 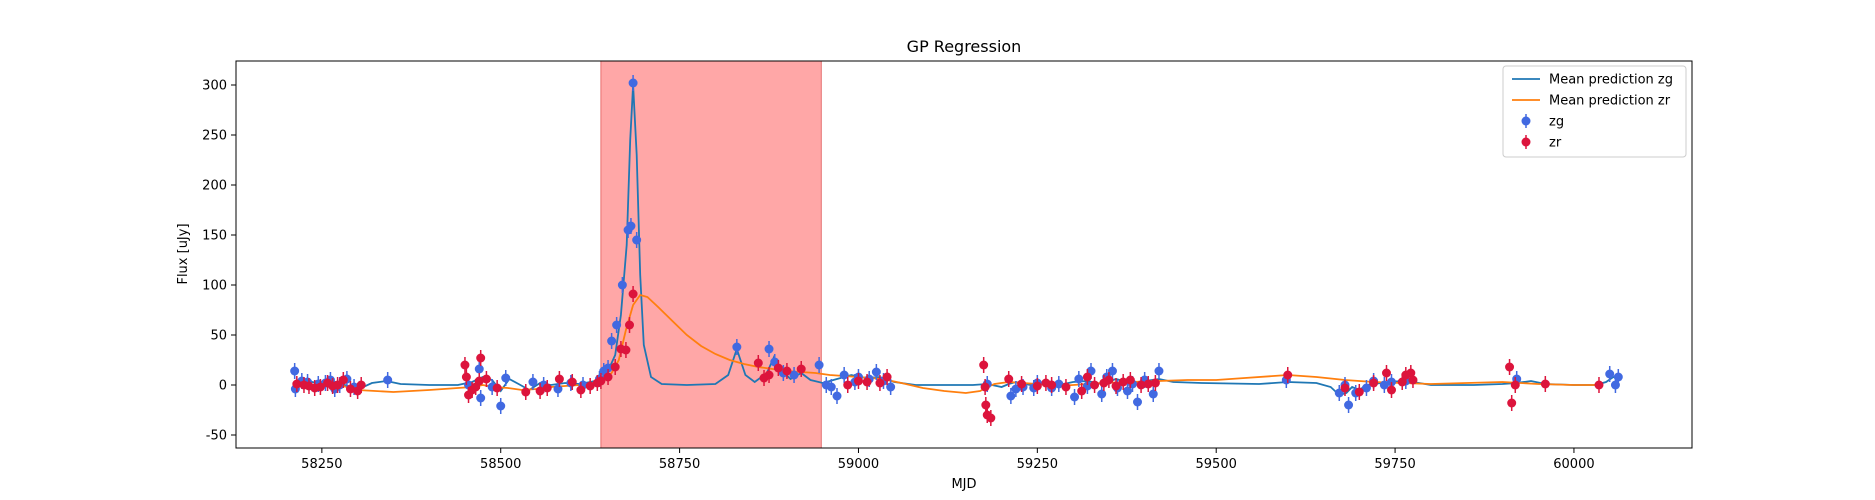 What do you see at coordinates (1037, 464) in the screenshot?
I see `x-tick-label: 59250` at bounding box center [1037, 464].